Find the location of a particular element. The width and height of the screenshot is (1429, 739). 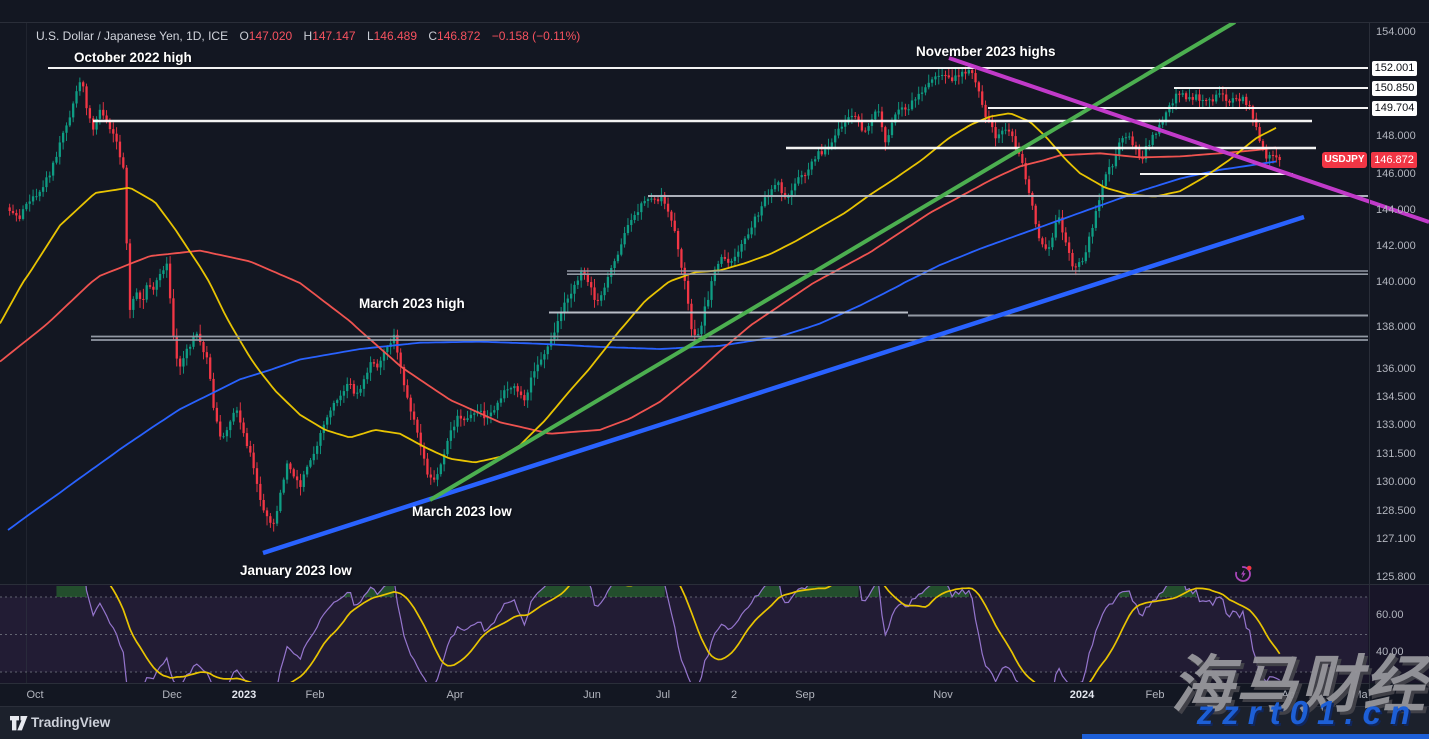

watermark-url: zzrt01.cn is located at coordinates (1307, 712).